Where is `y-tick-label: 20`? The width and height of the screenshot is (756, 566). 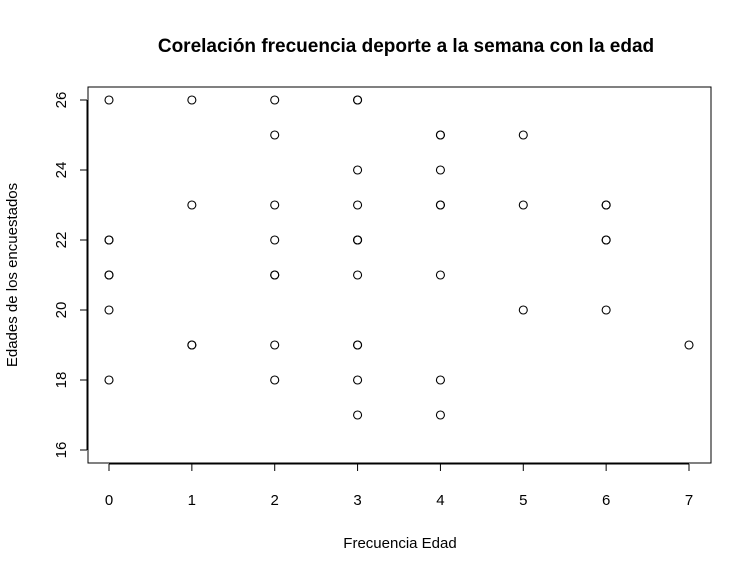 y-tick-label: 20 is located at coordinates (61, 310).